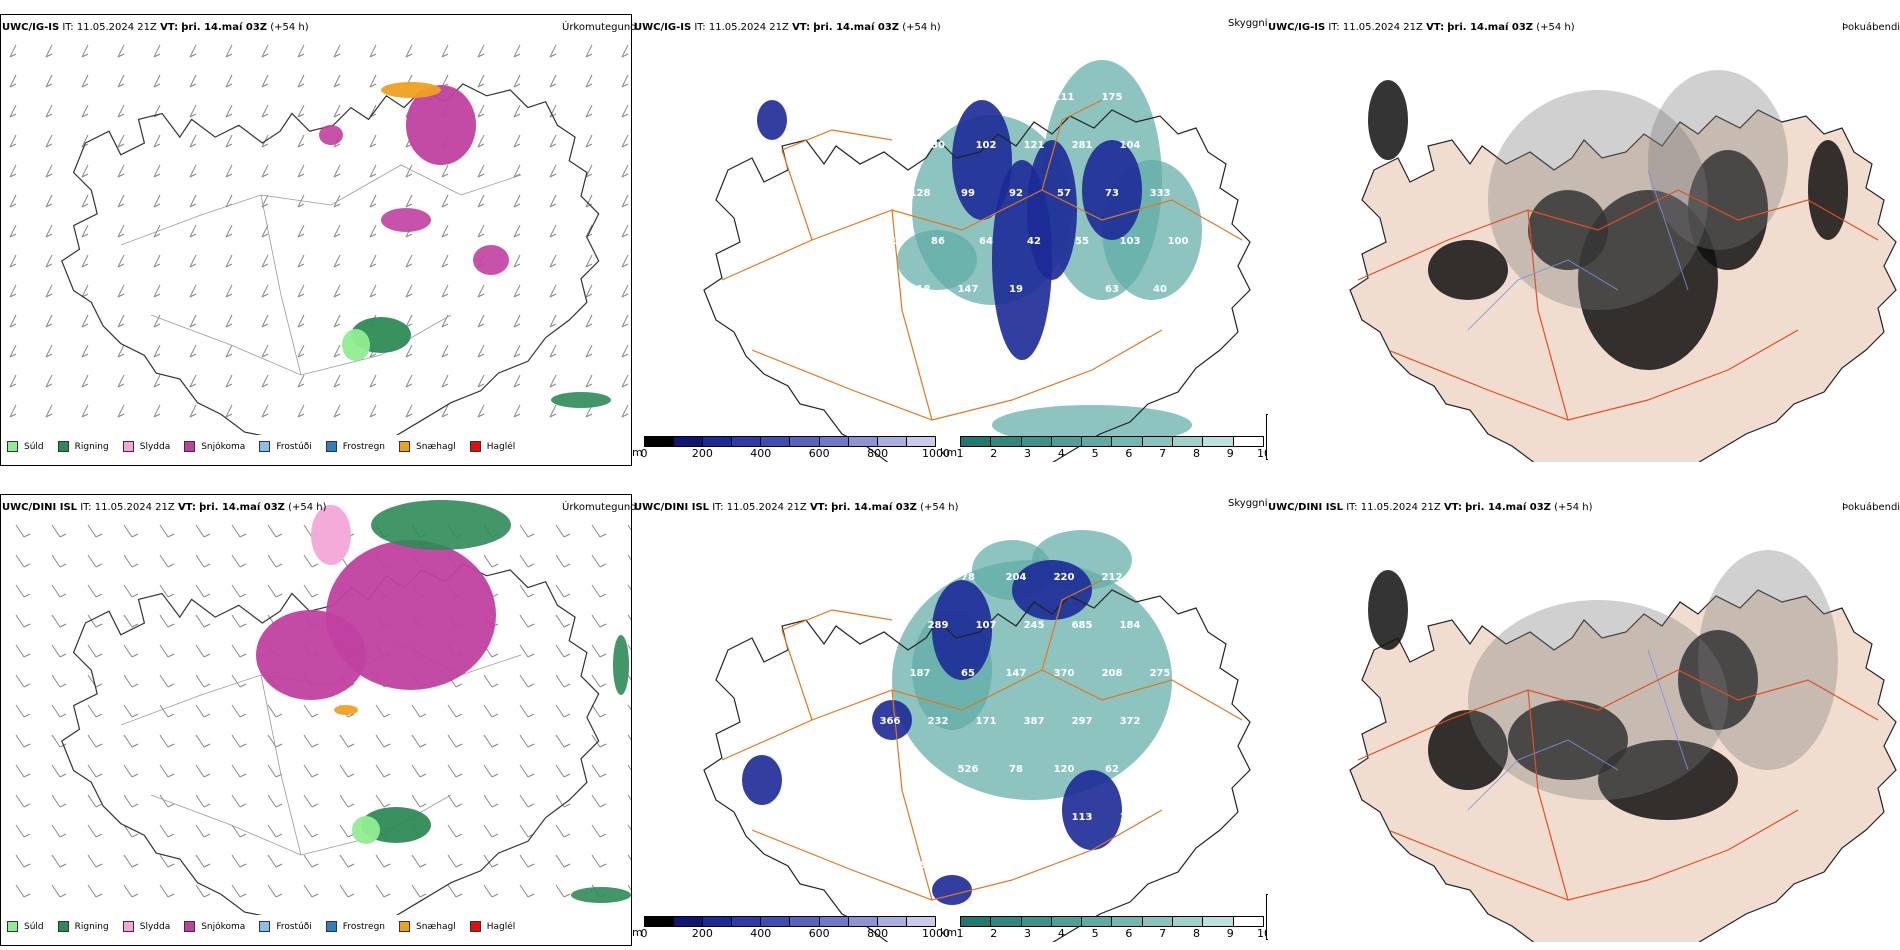 Image resolution: width=1900 pixels, height=950 pixels. Describe the element at coordinates (319, 231) in the screenshot. I see `wind-barbs` at that location.